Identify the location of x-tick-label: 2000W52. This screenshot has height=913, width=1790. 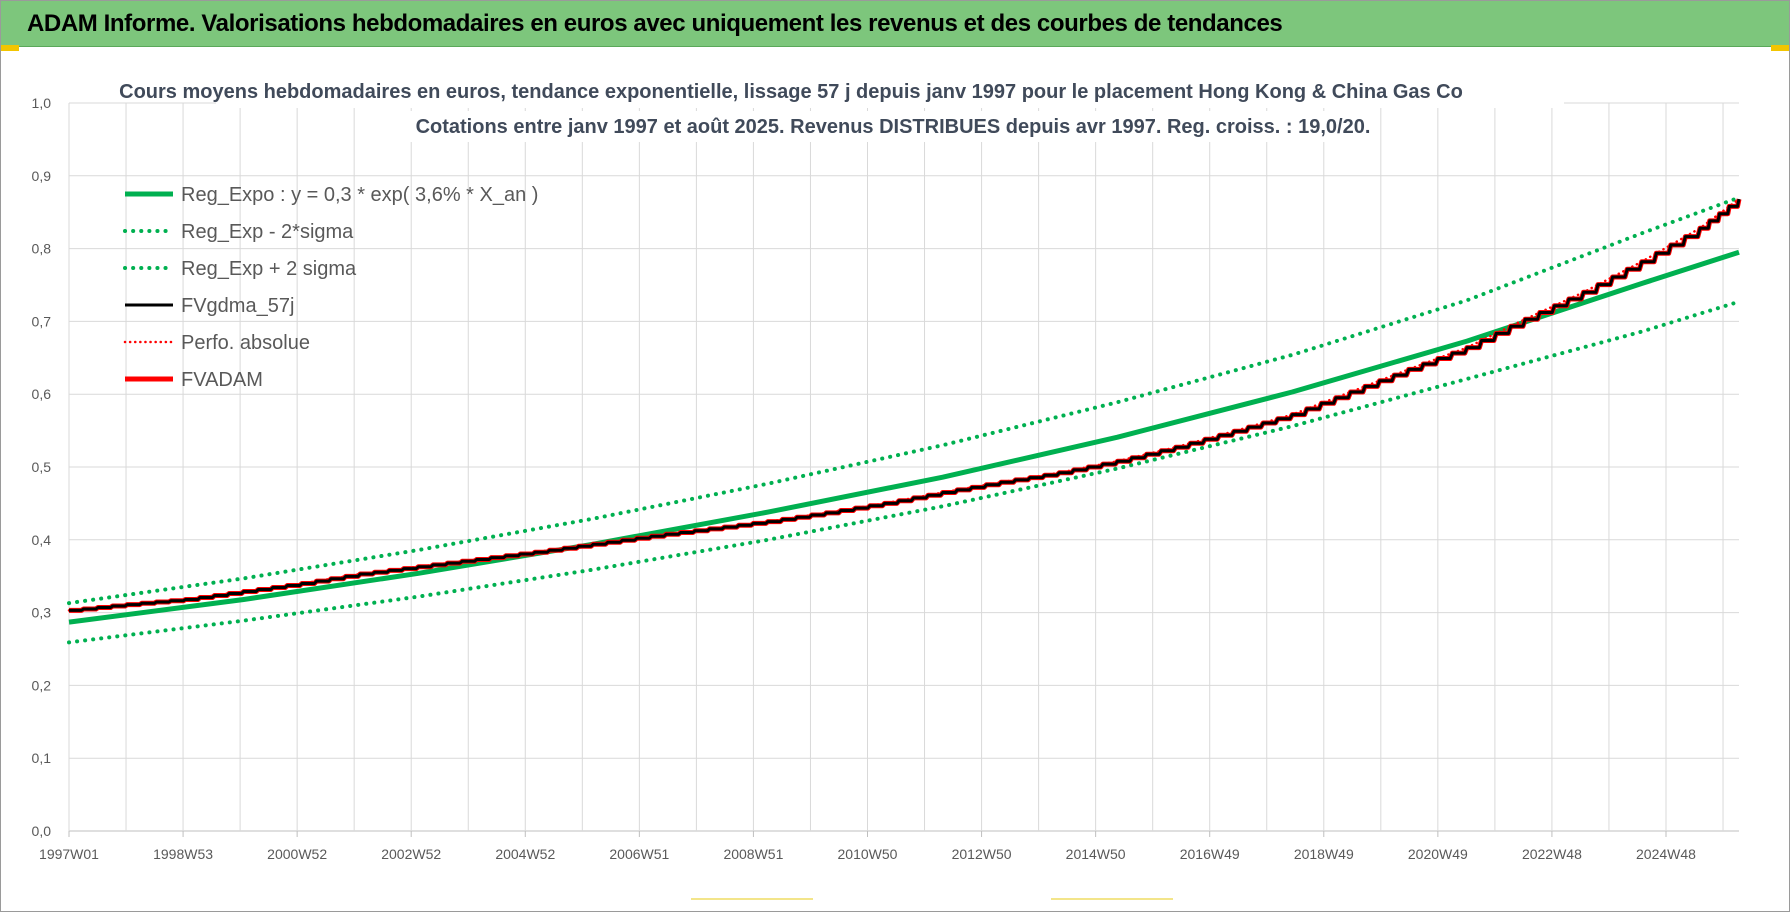
(297, 854).